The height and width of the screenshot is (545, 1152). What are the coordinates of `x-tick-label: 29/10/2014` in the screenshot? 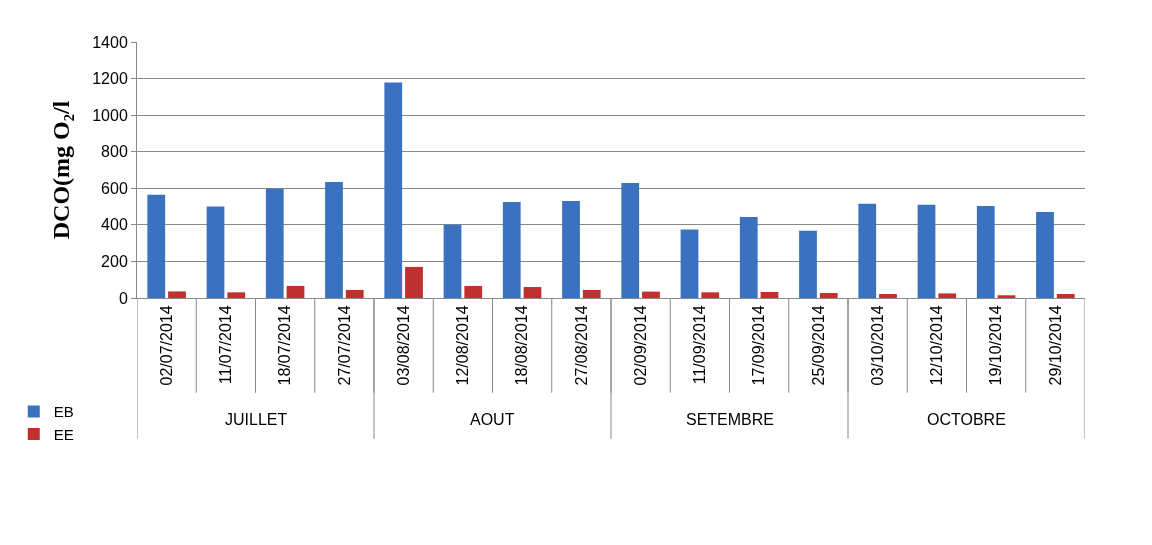 It's located at (1055, 345).